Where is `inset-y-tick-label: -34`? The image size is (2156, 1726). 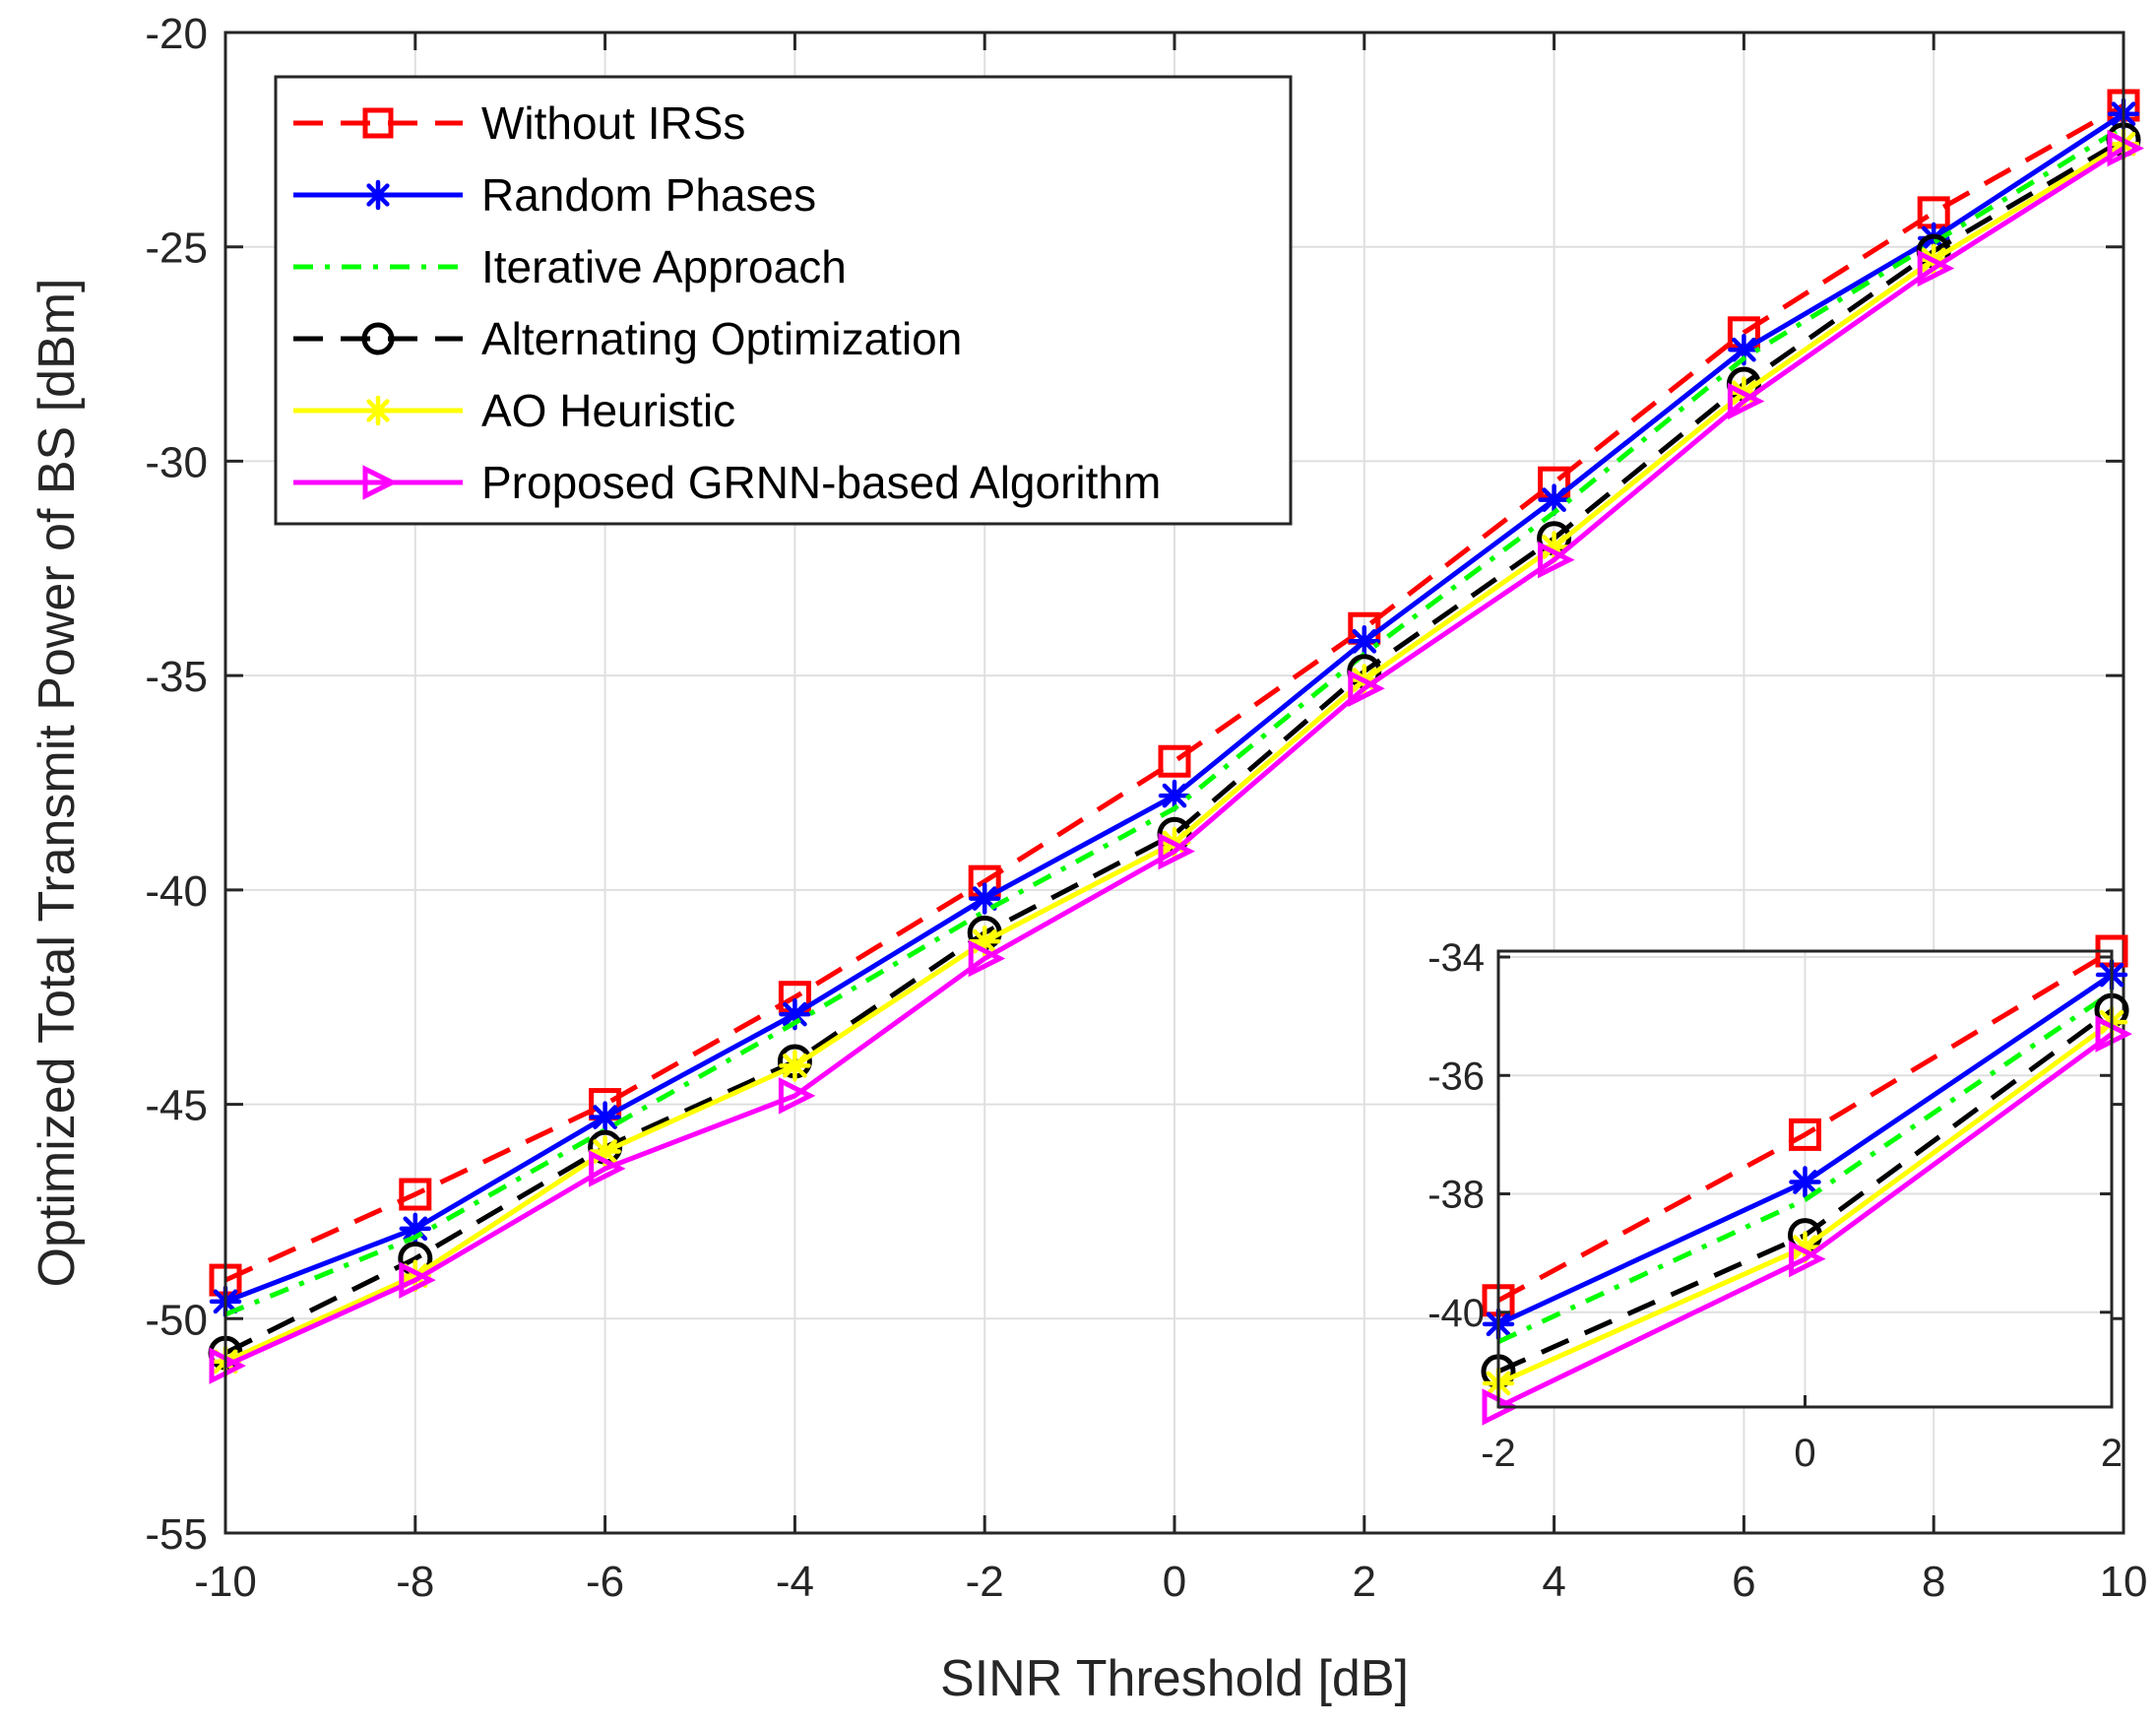
inset-y-tick-label: -34 is located at coordinates (1456, 958).